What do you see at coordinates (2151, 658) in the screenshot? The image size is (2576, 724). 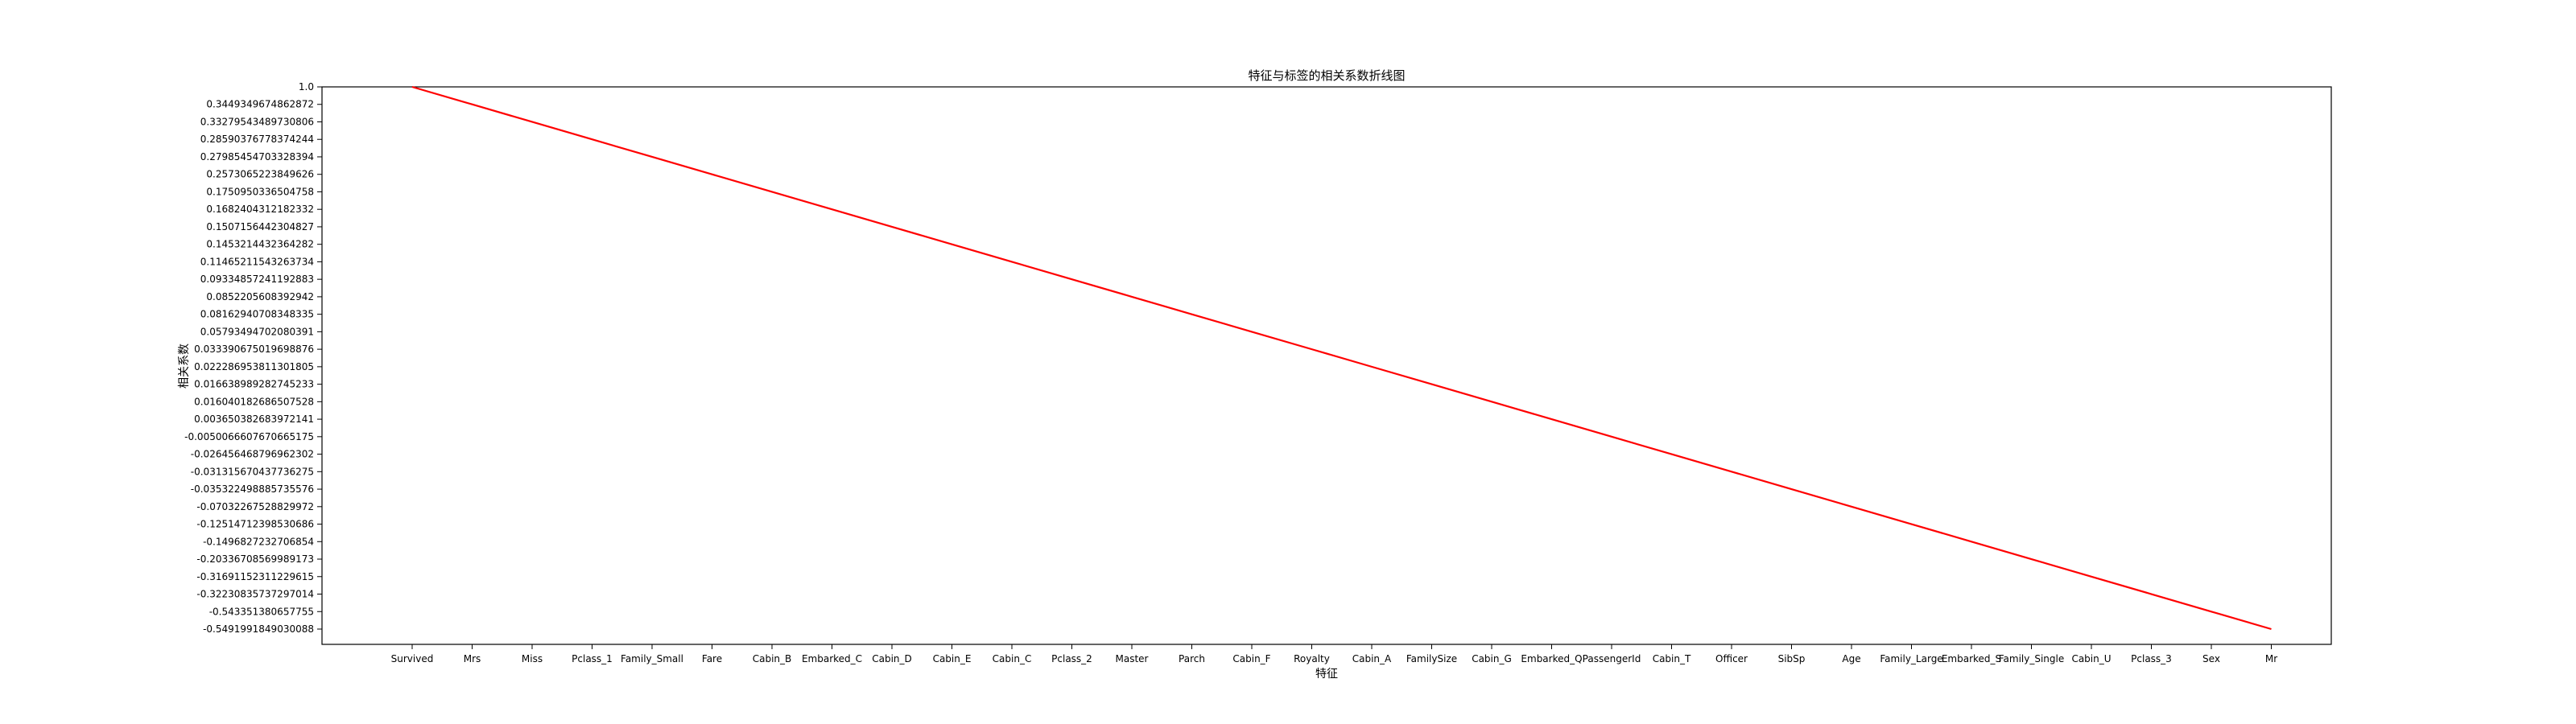 I see `x-tick-label: Pclass_3` at bounding box center [2151, 658].